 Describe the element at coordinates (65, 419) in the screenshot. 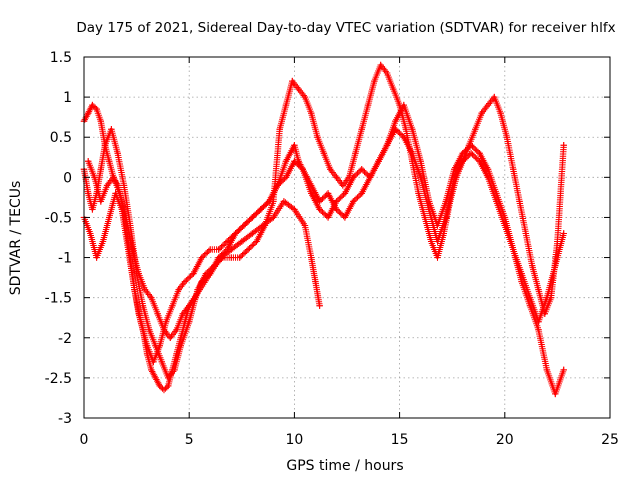

I see `y-tick-label: -3` at that location.